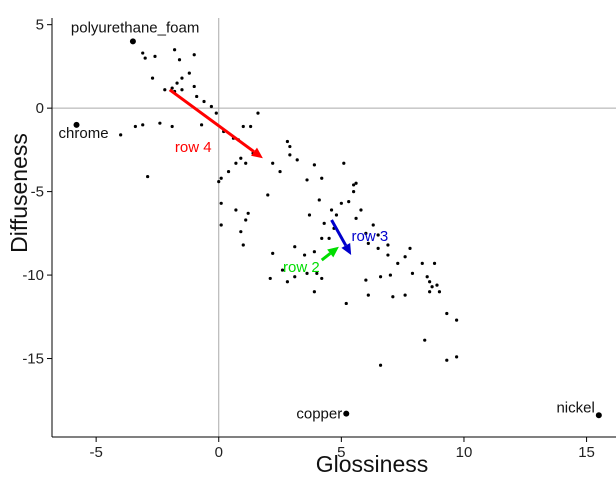 This screenshot has width=616, height=479. What do you see at coordinates (341, 452) in the screenshot?
I see `x-tick-label: 5` at bounding box center [341, 452].